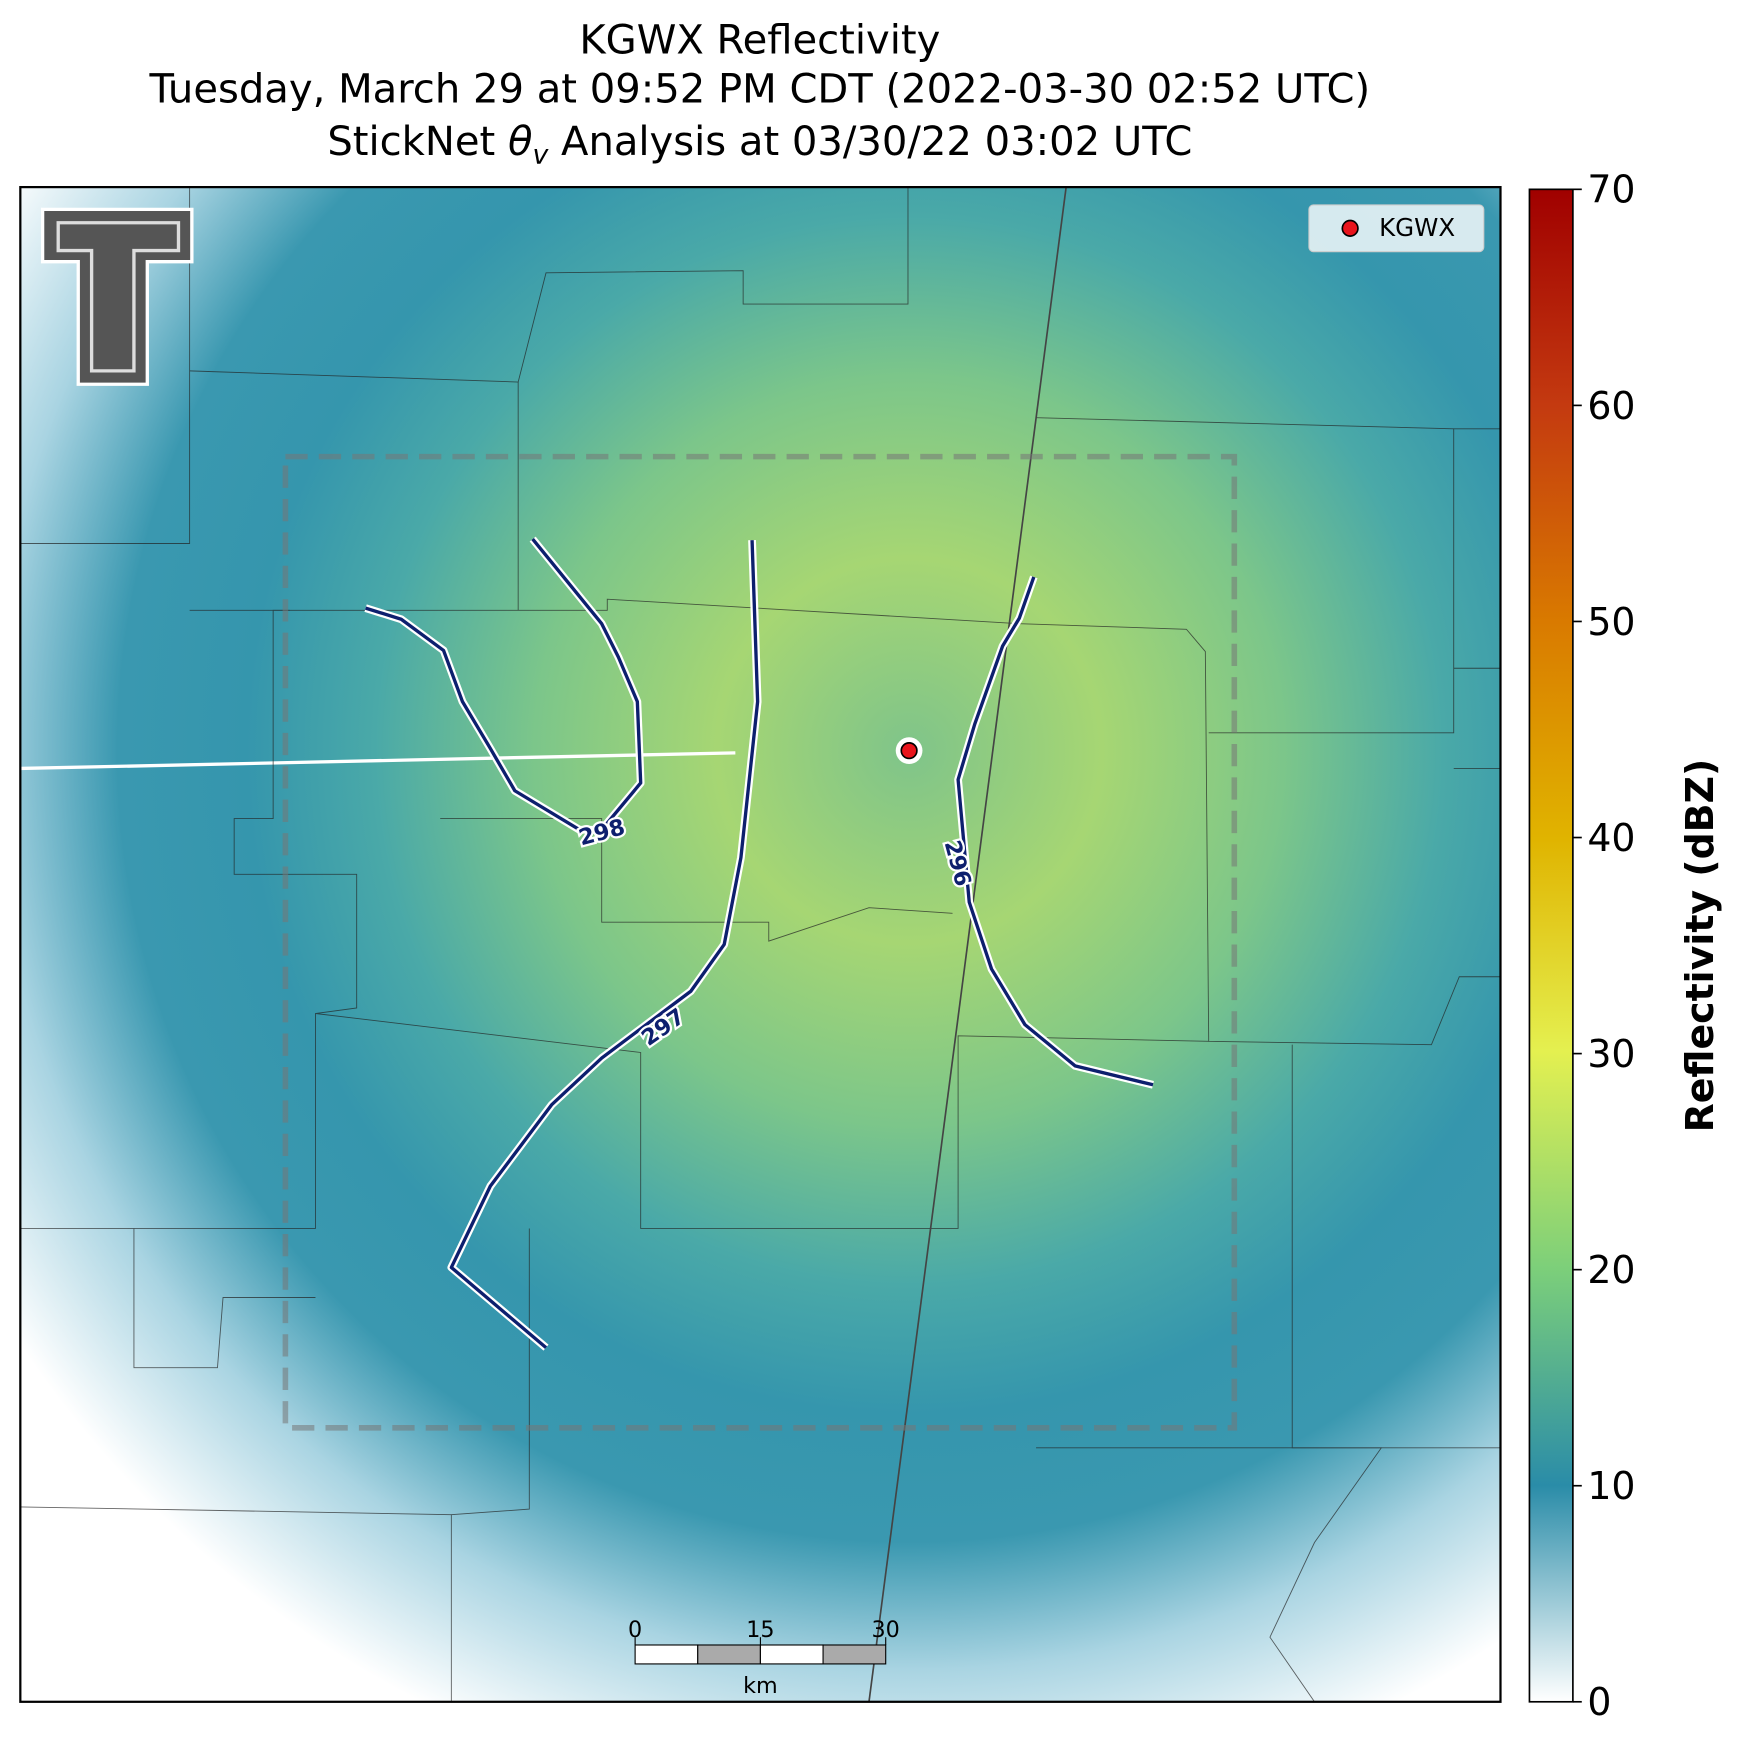 Image resolution: width=1738 pixels, height=1743 pixels. What do you see at coordinates (886, 1630) in the screenshot?
I see `scale-tick-label: 30` at bounding box center [886, 1630].